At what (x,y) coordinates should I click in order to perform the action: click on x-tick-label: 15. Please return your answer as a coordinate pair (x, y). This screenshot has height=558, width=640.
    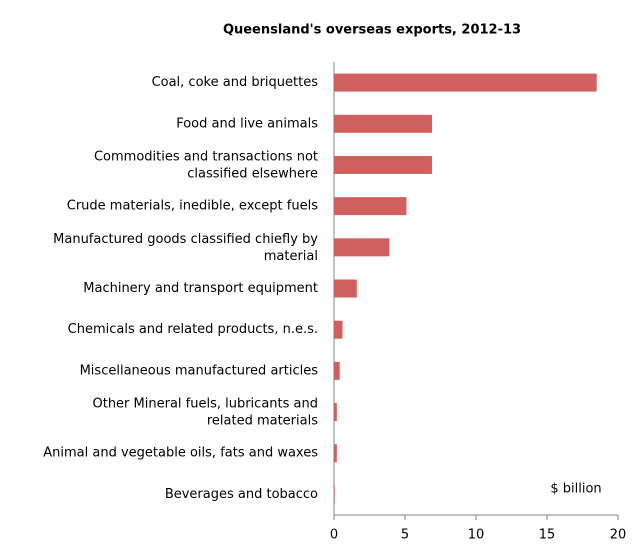
    Looking at the image, I should click on (547, 535).